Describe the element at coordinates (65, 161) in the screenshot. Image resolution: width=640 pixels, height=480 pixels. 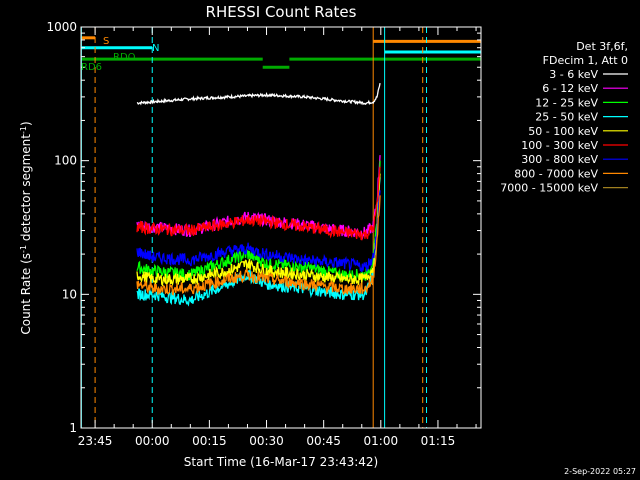
I see `y-tick-label: 100` at that location.